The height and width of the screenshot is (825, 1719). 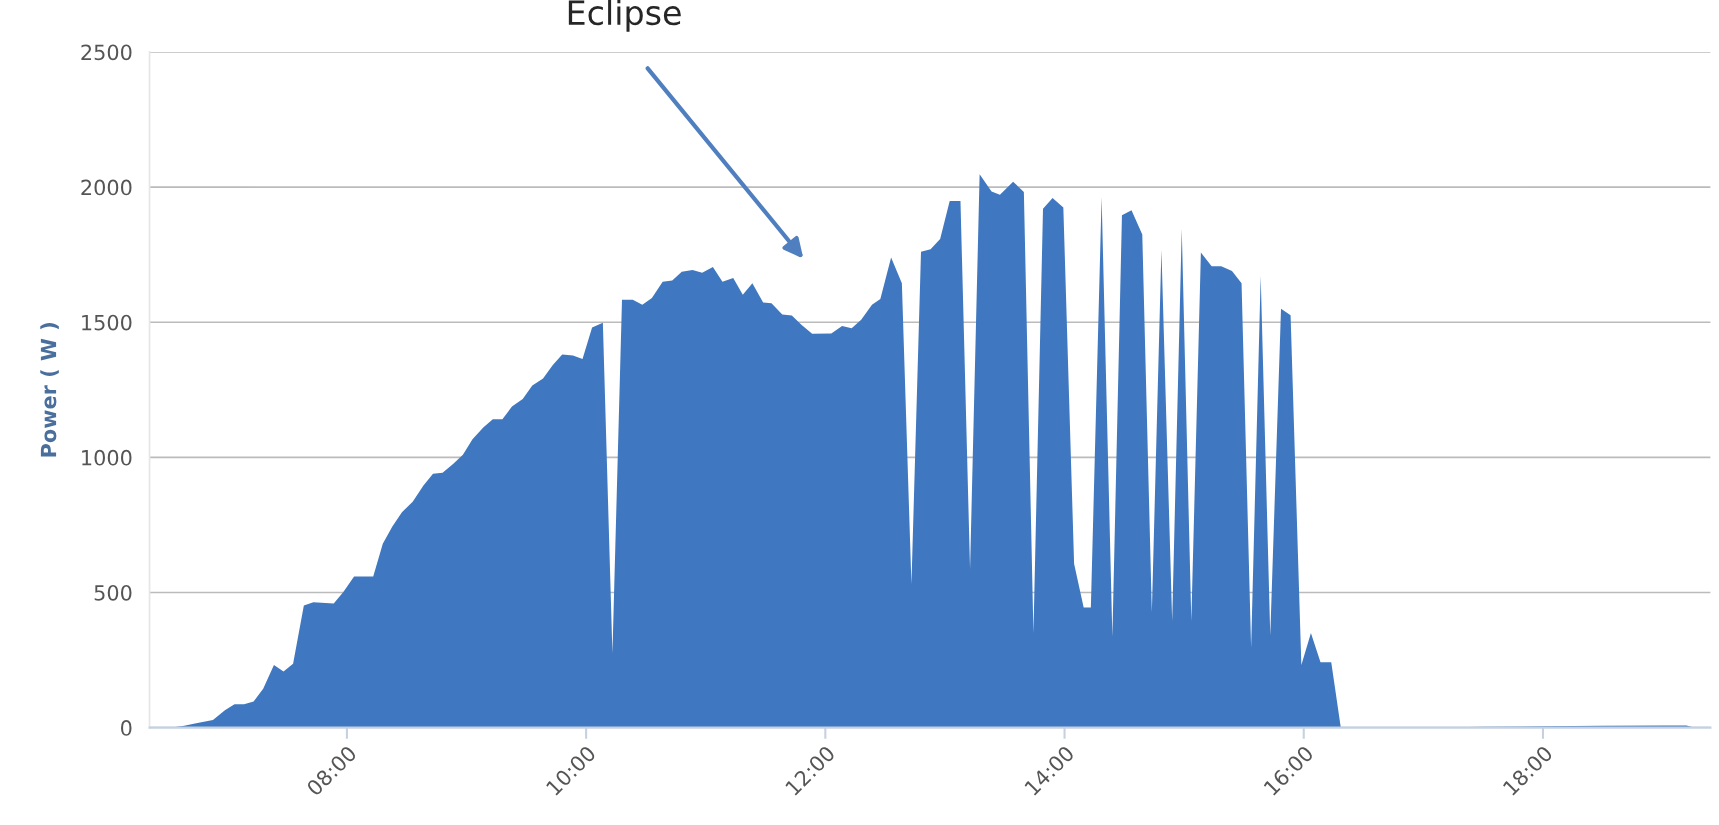 I want to click on y-tick-label: 2000, so click(x=106, y=187).